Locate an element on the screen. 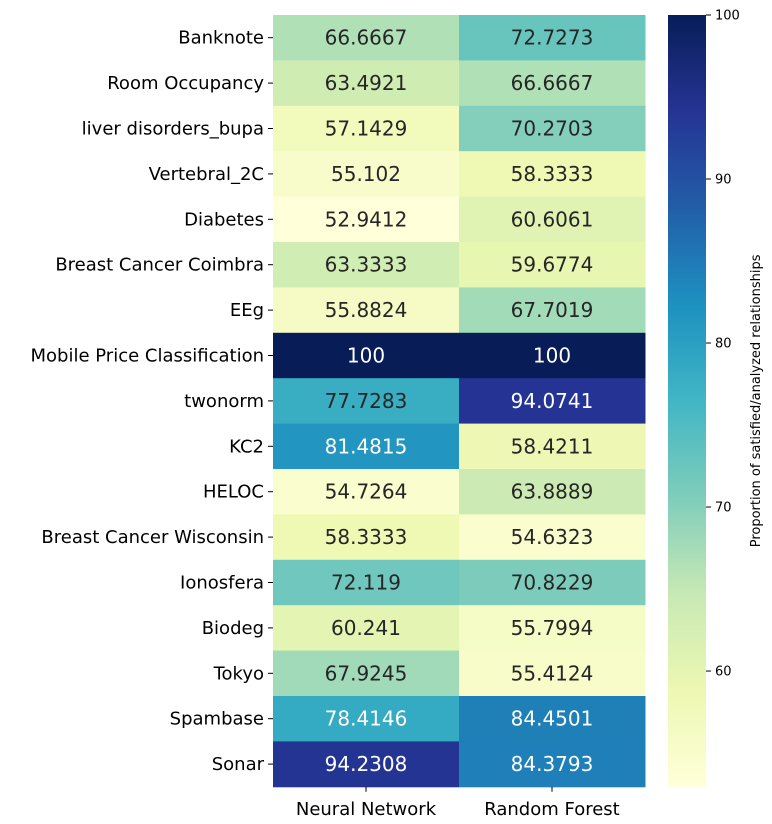 Image resolution: width=772 pixels, height=824 pixels. column-labels: Neural Network Random Forest is located at coordinates (458, 803).